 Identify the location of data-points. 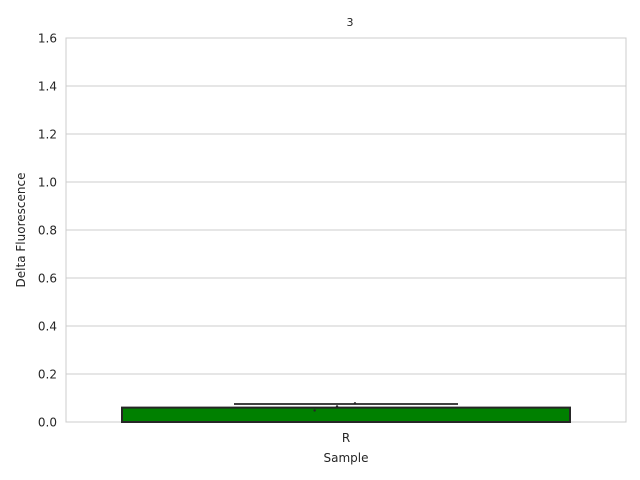
(335, 407).